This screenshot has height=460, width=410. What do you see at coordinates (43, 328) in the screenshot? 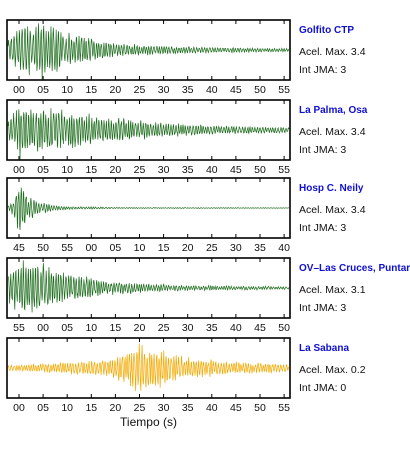
I see `tick-label-3-1: 00` at bounding box center [43, 328].